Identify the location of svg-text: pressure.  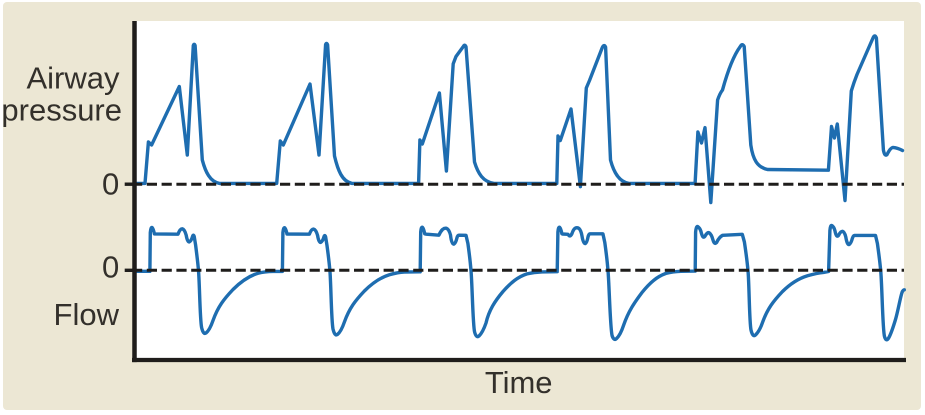
(61, 110).